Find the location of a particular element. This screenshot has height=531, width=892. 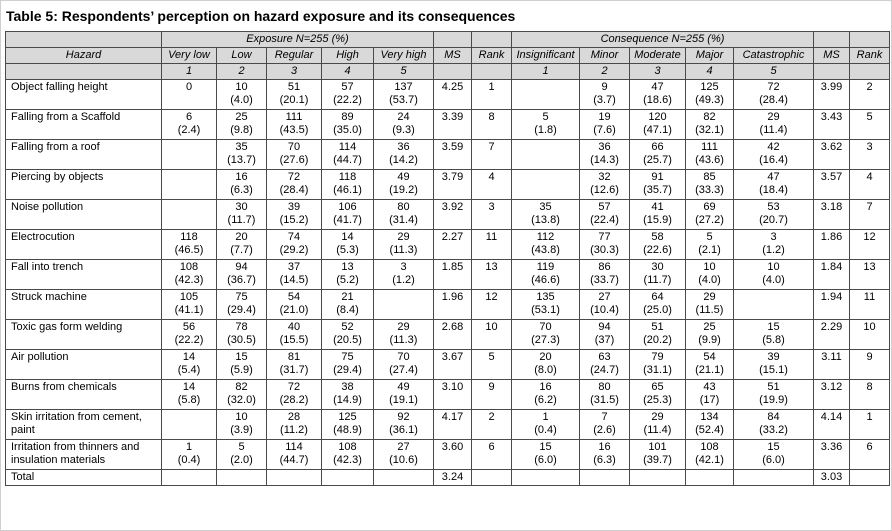

exposure-value-cell: 10 (3.9) is located at coordinates (241, 424).